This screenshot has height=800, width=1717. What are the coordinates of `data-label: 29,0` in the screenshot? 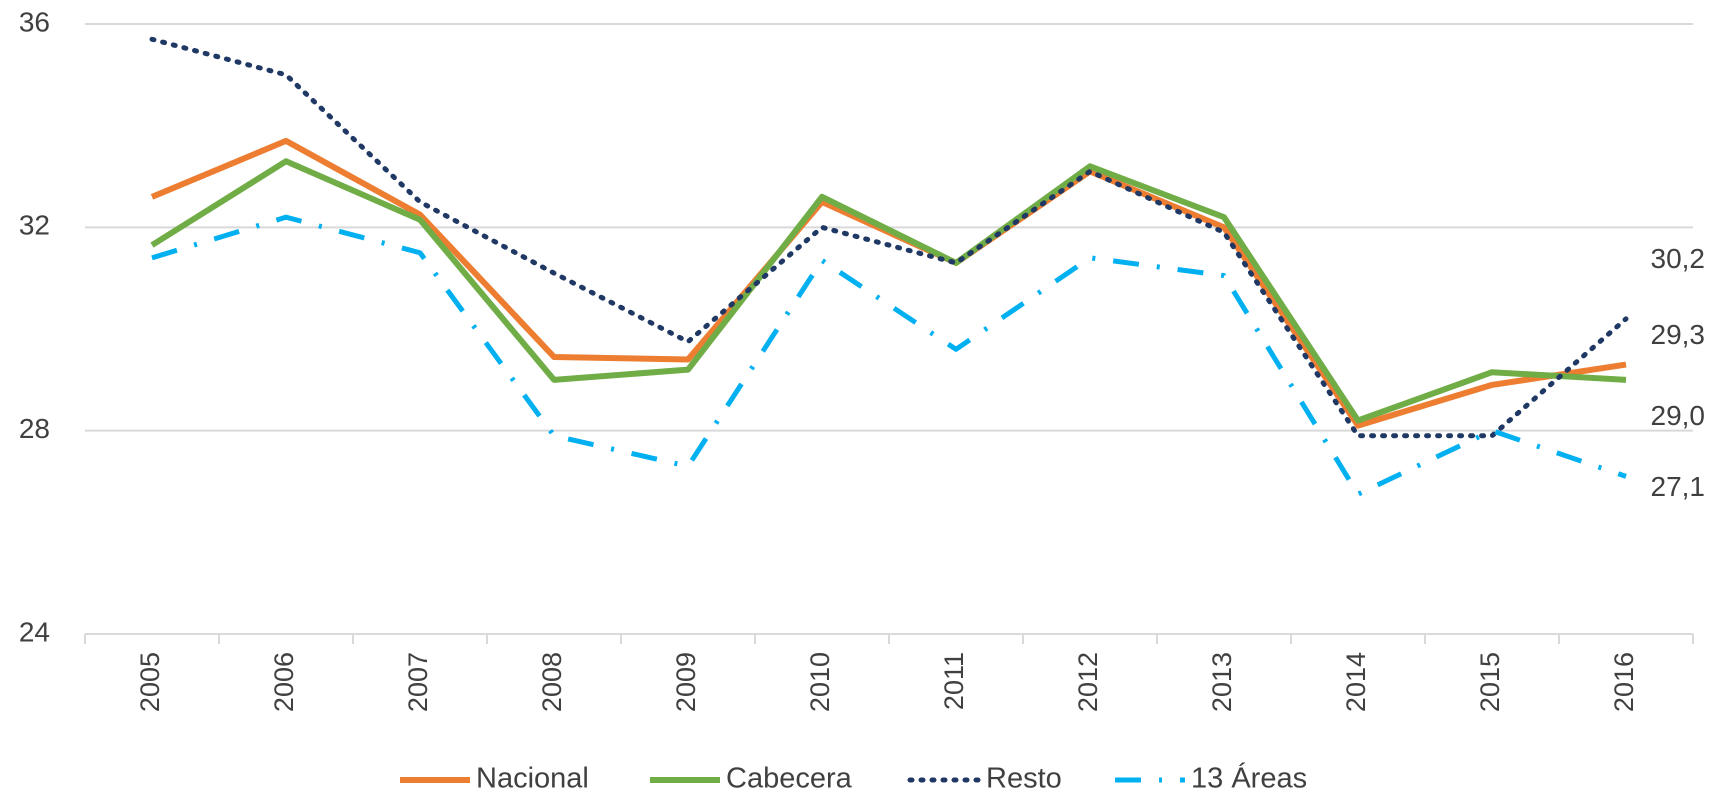 It's located at (1678, 415).